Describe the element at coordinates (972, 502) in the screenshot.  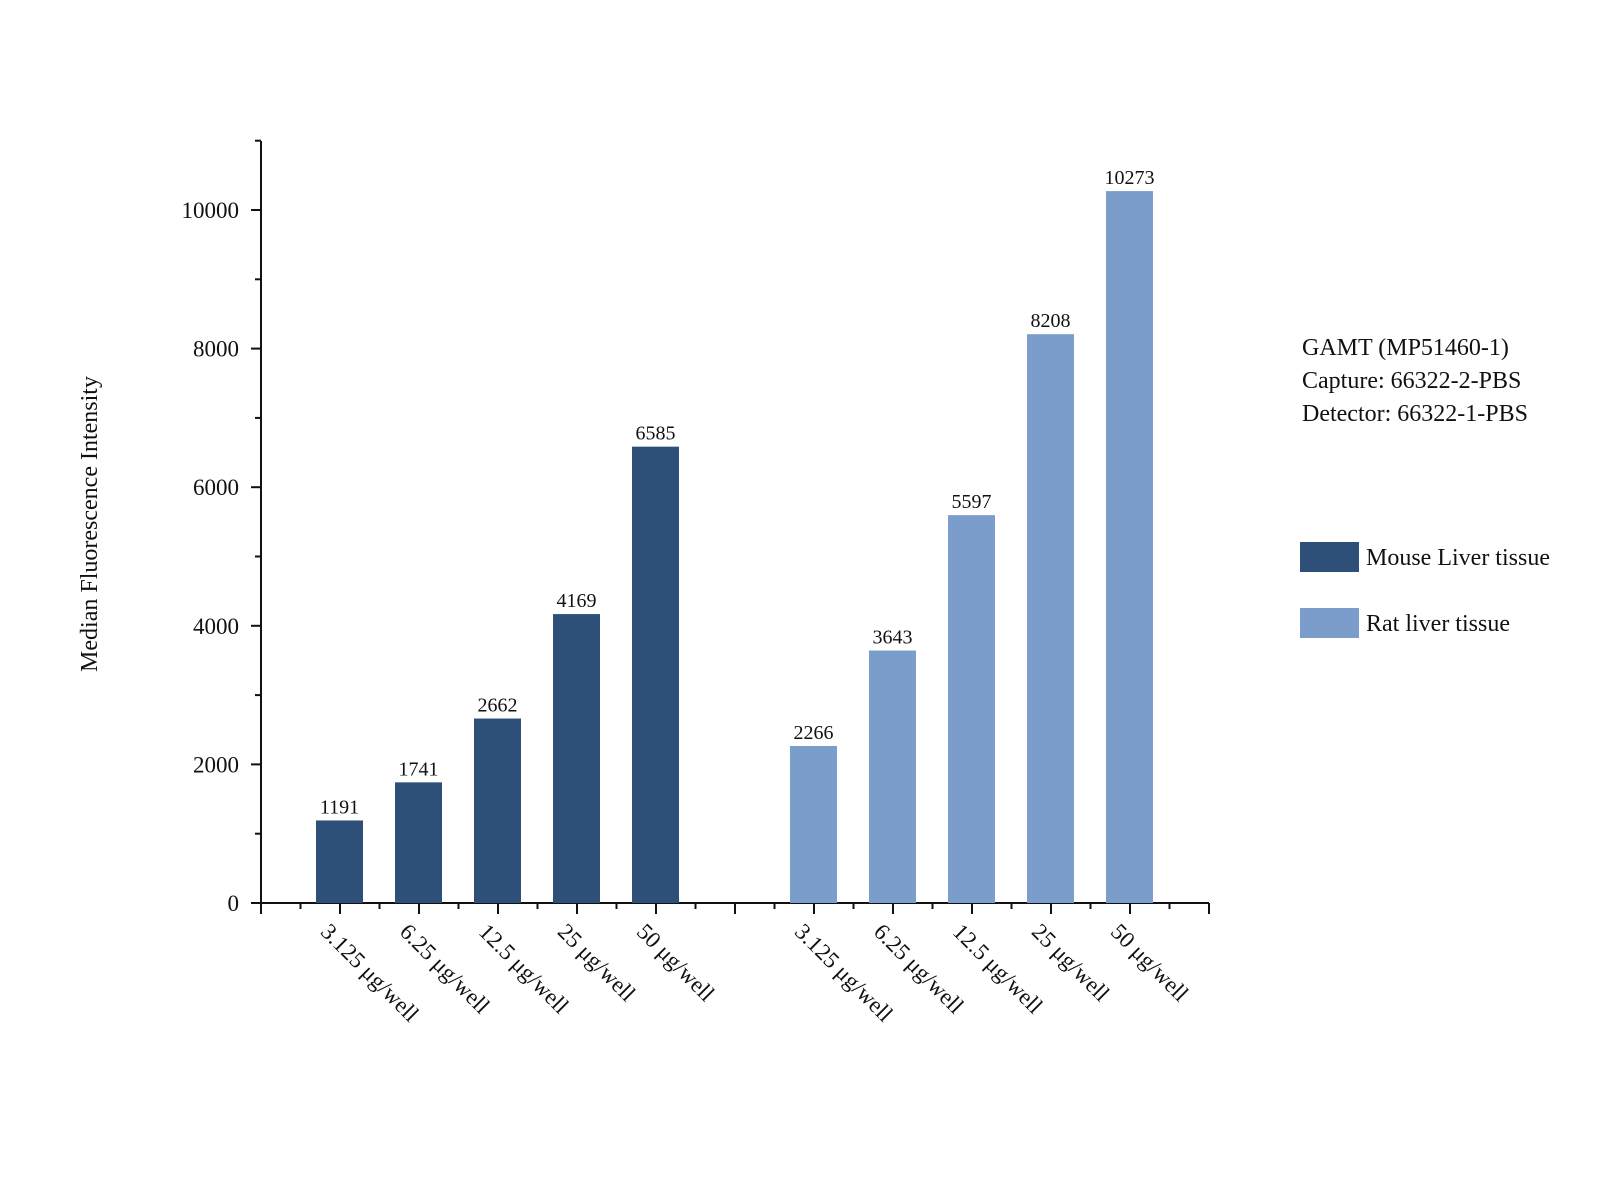
I see `bar-value-label: 5597` at that location.